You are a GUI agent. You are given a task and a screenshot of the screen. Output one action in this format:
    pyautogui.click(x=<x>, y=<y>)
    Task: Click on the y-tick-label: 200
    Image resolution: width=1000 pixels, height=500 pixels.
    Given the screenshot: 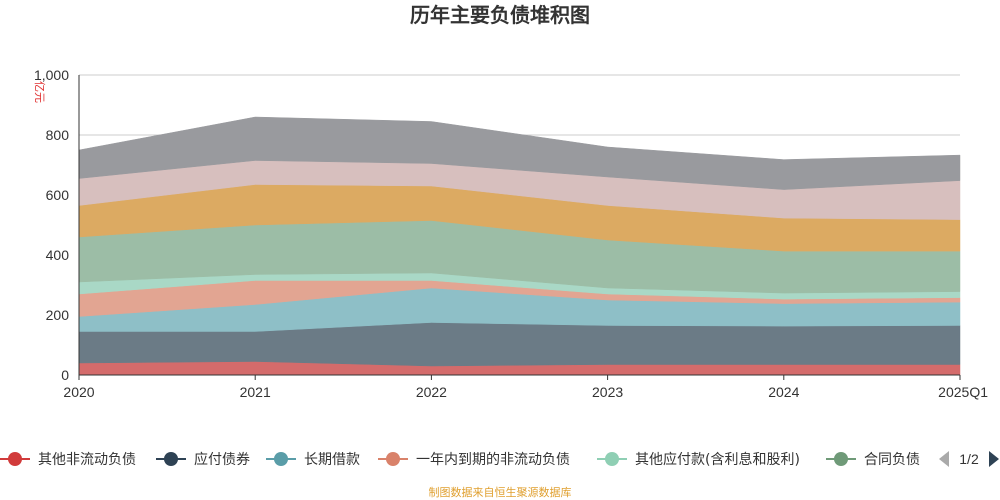 What is the action you would take?
    pyautogui.click(x=58, y=315)
    